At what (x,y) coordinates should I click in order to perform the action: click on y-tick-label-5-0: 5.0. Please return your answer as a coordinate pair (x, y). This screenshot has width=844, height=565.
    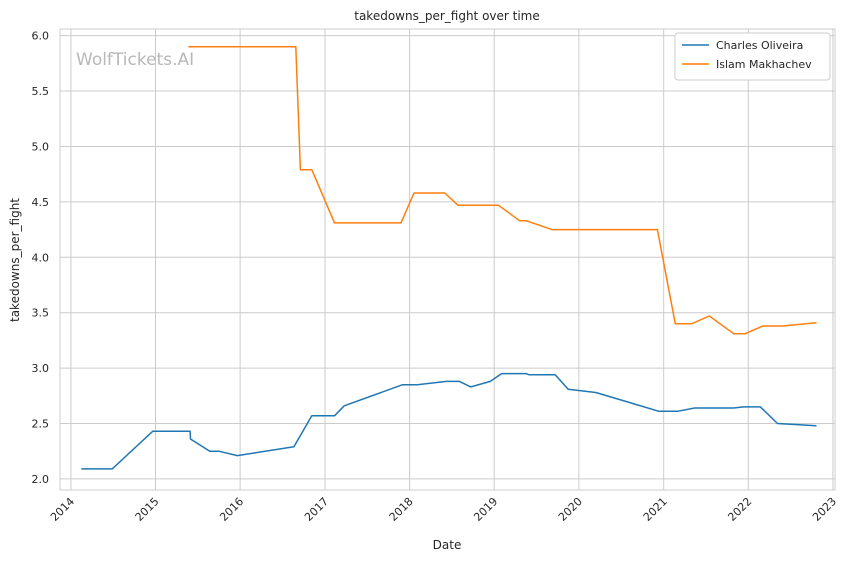
    Looking at the image, I should click on (41, 146).